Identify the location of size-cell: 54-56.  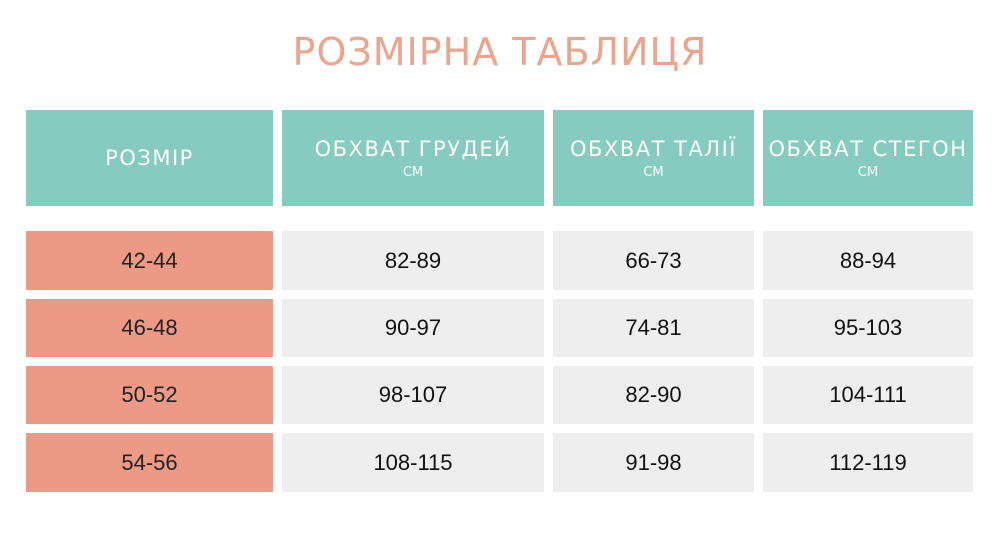
(149, 462).